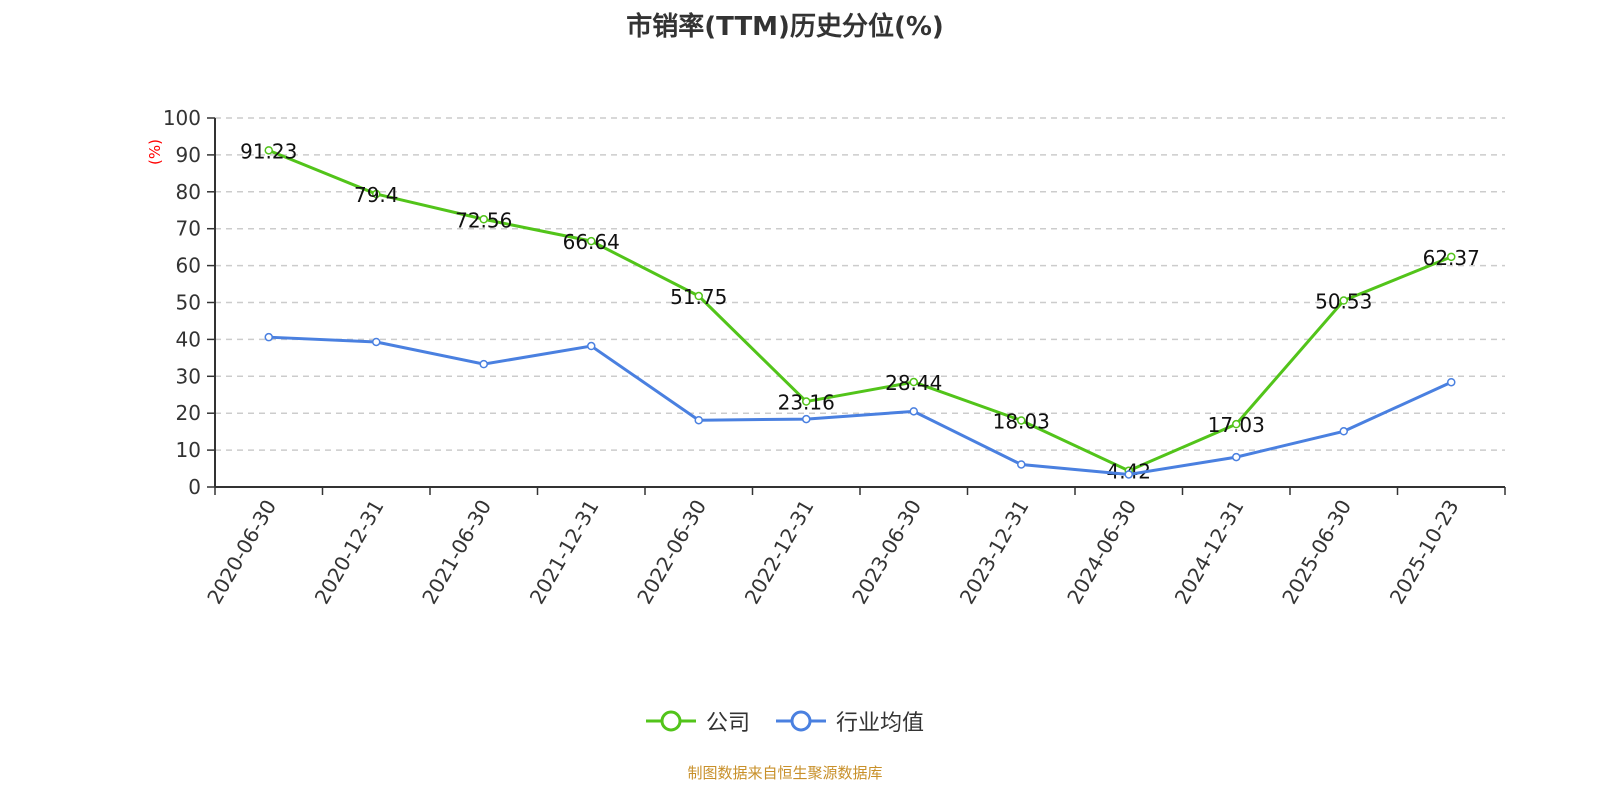 Image resolution: width=1600 pixels, height=800 pixels. I want to click on x-tick-label: 2022-12-31, so click(779, 552).